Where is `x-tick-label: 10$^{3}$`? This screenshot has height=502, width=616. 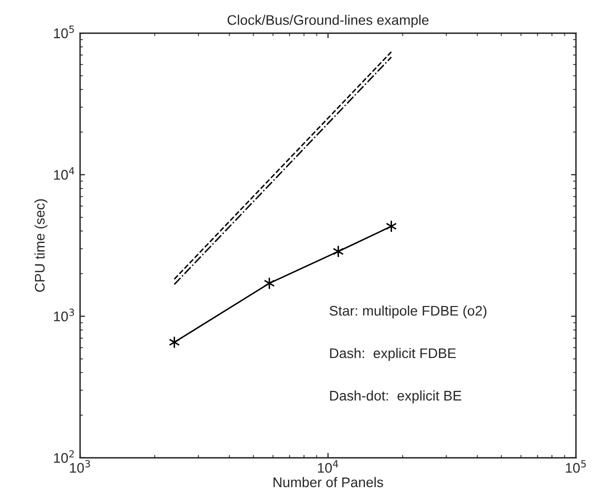 x-tick-label: 10$^{3}$ is located at coordinates (80, 466).